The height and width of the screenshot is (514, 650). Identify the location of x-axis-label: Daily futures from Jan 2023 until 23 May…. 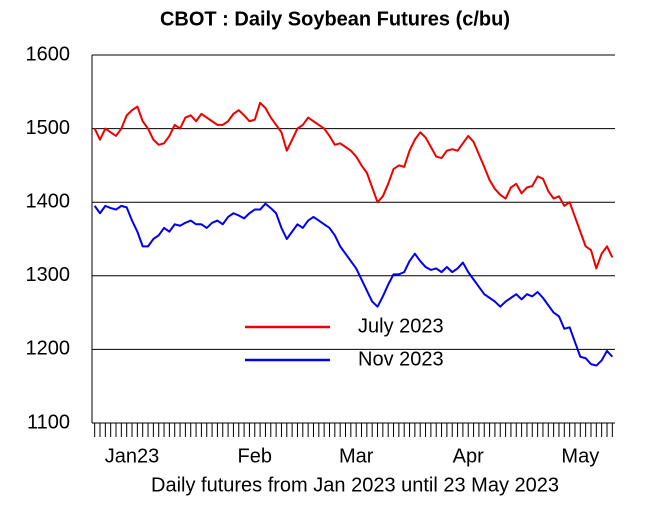
(355, 485).